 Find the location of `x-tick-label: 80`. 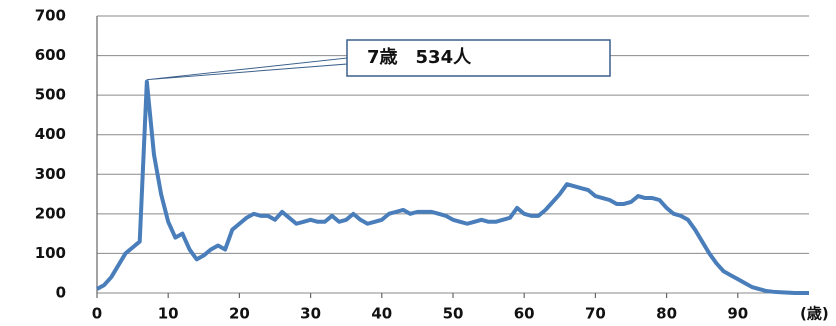

x-tick-label: 80 is located at coordinates (666, 314).